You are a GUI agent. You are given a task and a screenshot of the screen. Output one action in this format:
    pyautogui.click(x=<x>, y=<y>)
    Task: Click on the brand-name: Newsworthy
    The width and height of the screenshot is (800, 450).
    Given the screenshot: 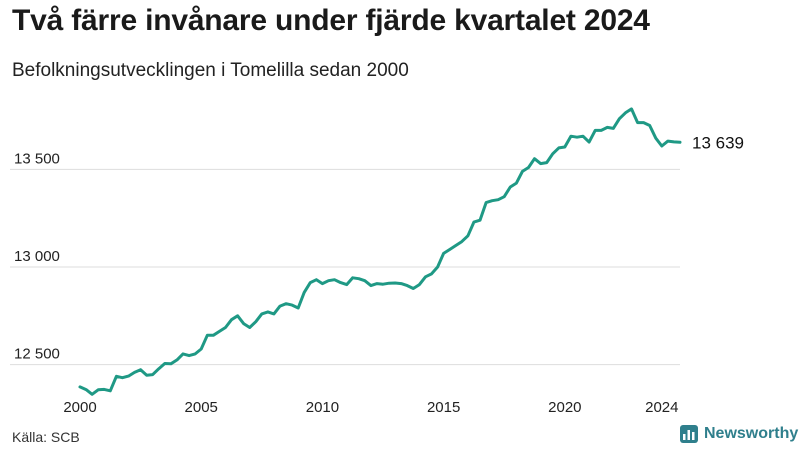 What is the action you would take?
    pyautogui.click(x=751, y=433)
    